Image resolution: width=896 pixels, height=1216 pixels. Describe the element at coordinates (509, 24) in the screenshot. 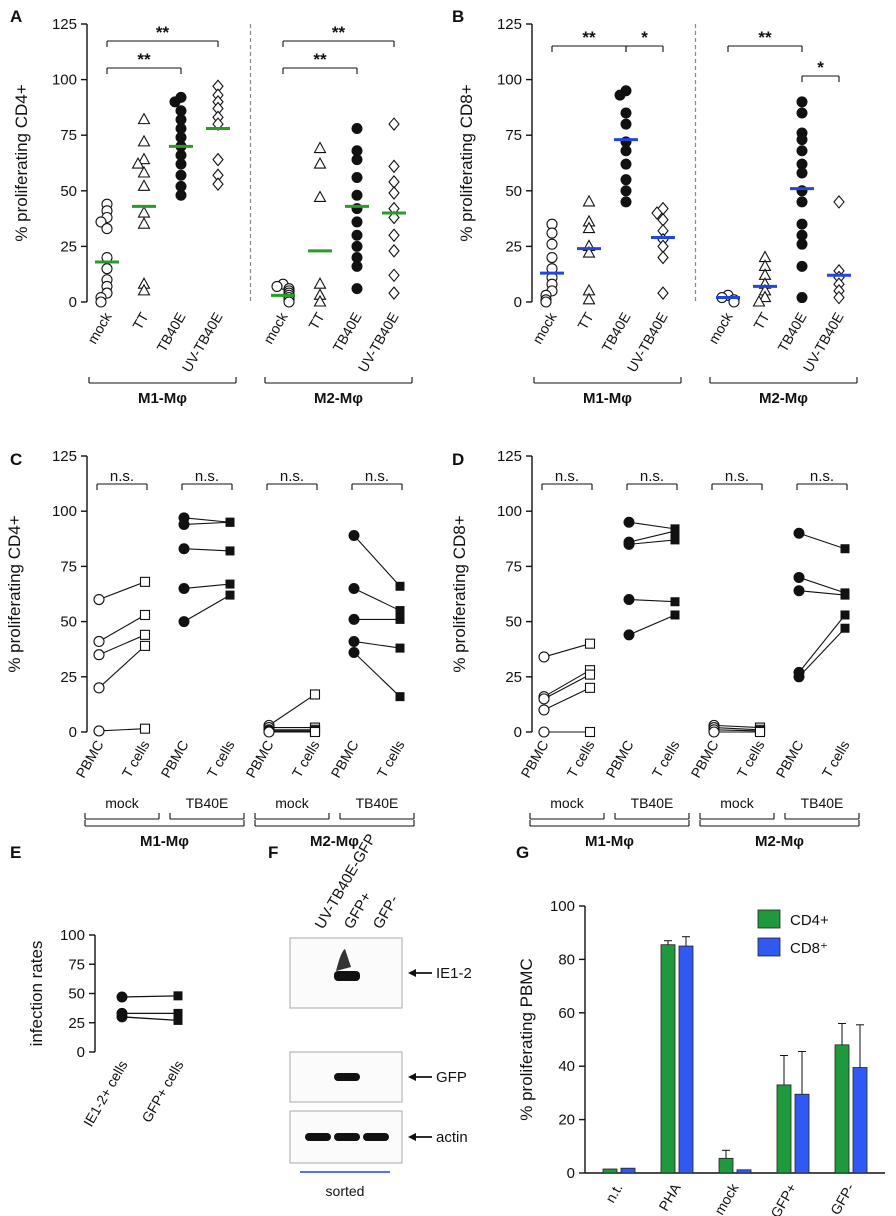

I see `panel-b-y-tick-label: 125` at that location.